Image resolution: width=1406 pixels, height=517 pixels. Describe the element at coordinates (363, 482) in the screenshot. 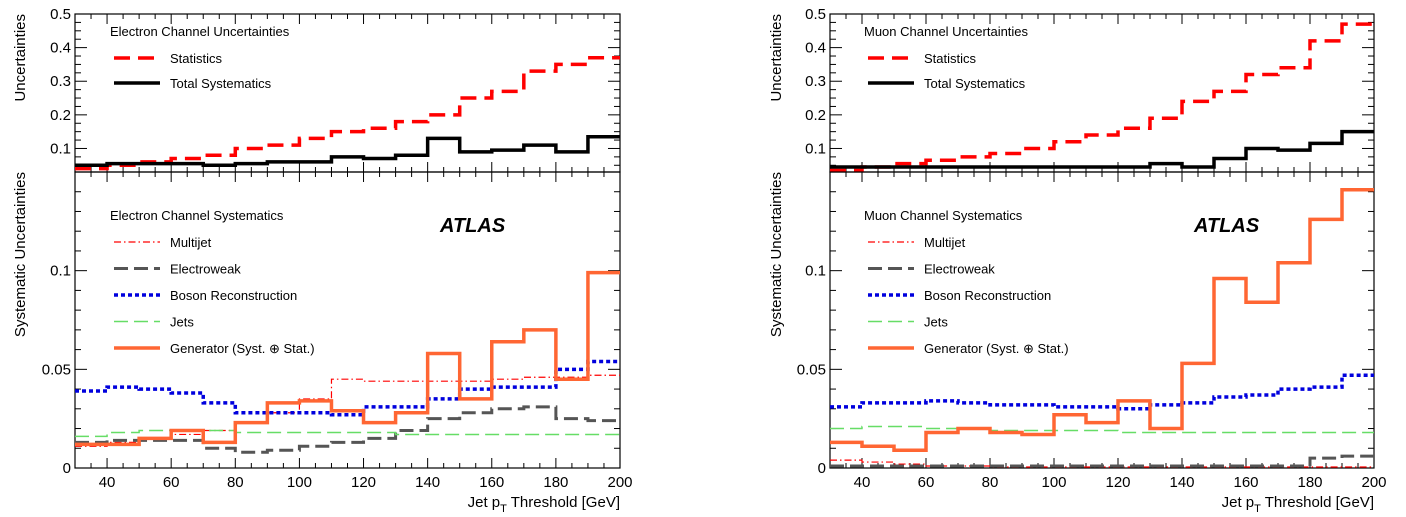

I see `electron-bottom-xtick-label: 120` at that location.